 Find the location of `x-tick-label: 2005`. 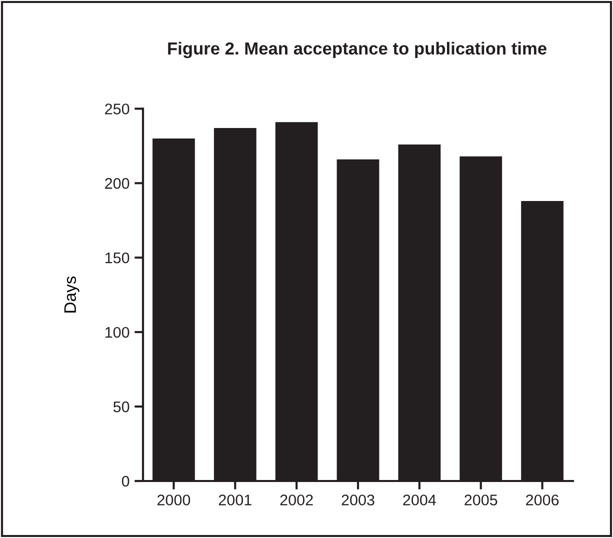

x-tick-label: 2005 is located at coordinates (481, 500).